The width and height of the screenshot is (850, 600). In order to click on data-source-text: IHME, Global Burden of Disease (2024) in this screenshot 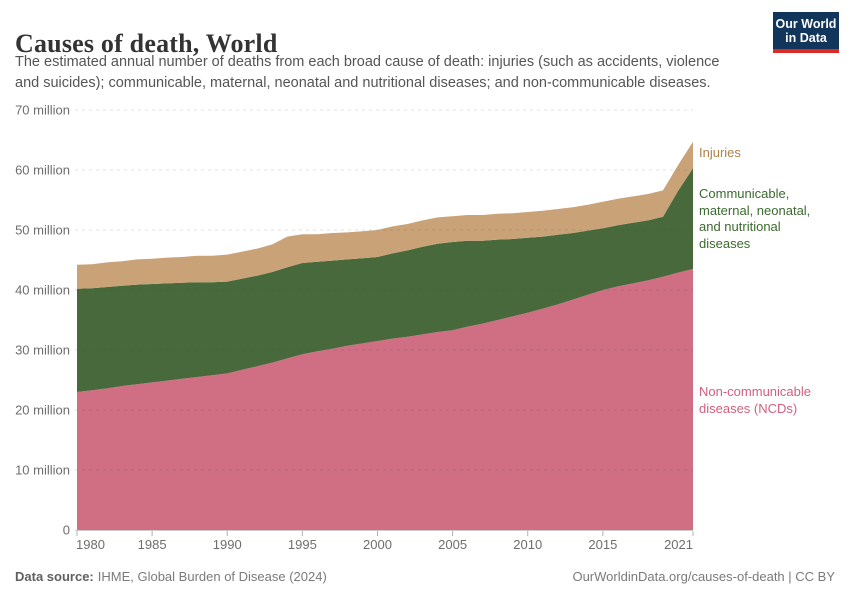, I will do `click(212, 576)`.